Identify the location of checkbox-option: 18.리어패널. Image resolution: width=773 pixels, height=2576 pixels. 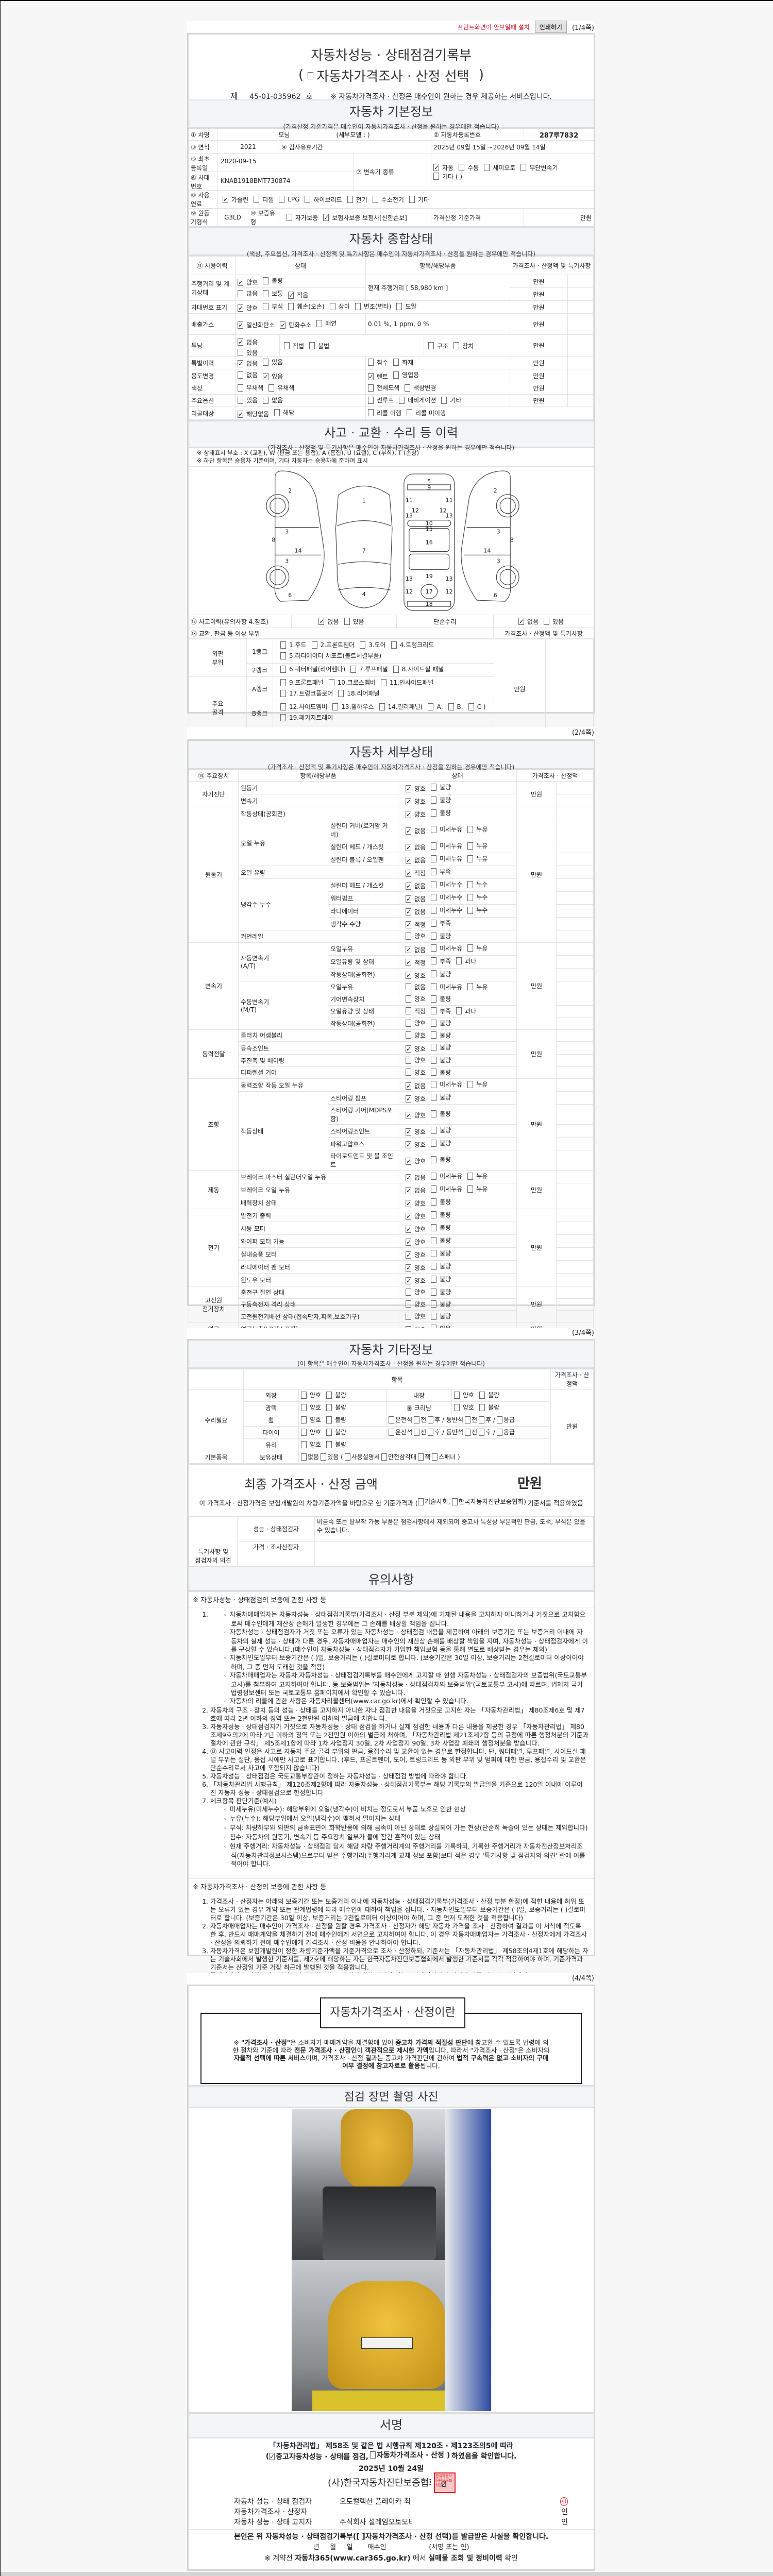
(359, 693).